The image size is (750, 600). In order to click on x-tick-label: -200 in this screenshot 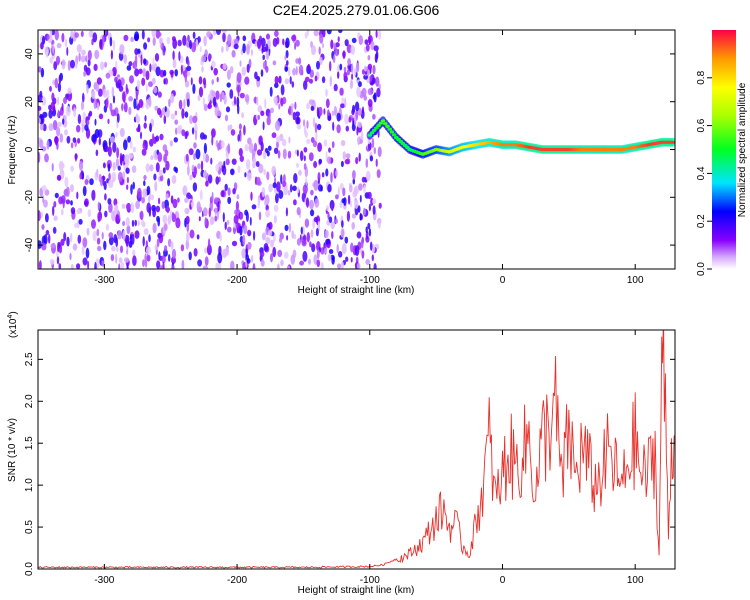, I will do `click(237, 580)`.